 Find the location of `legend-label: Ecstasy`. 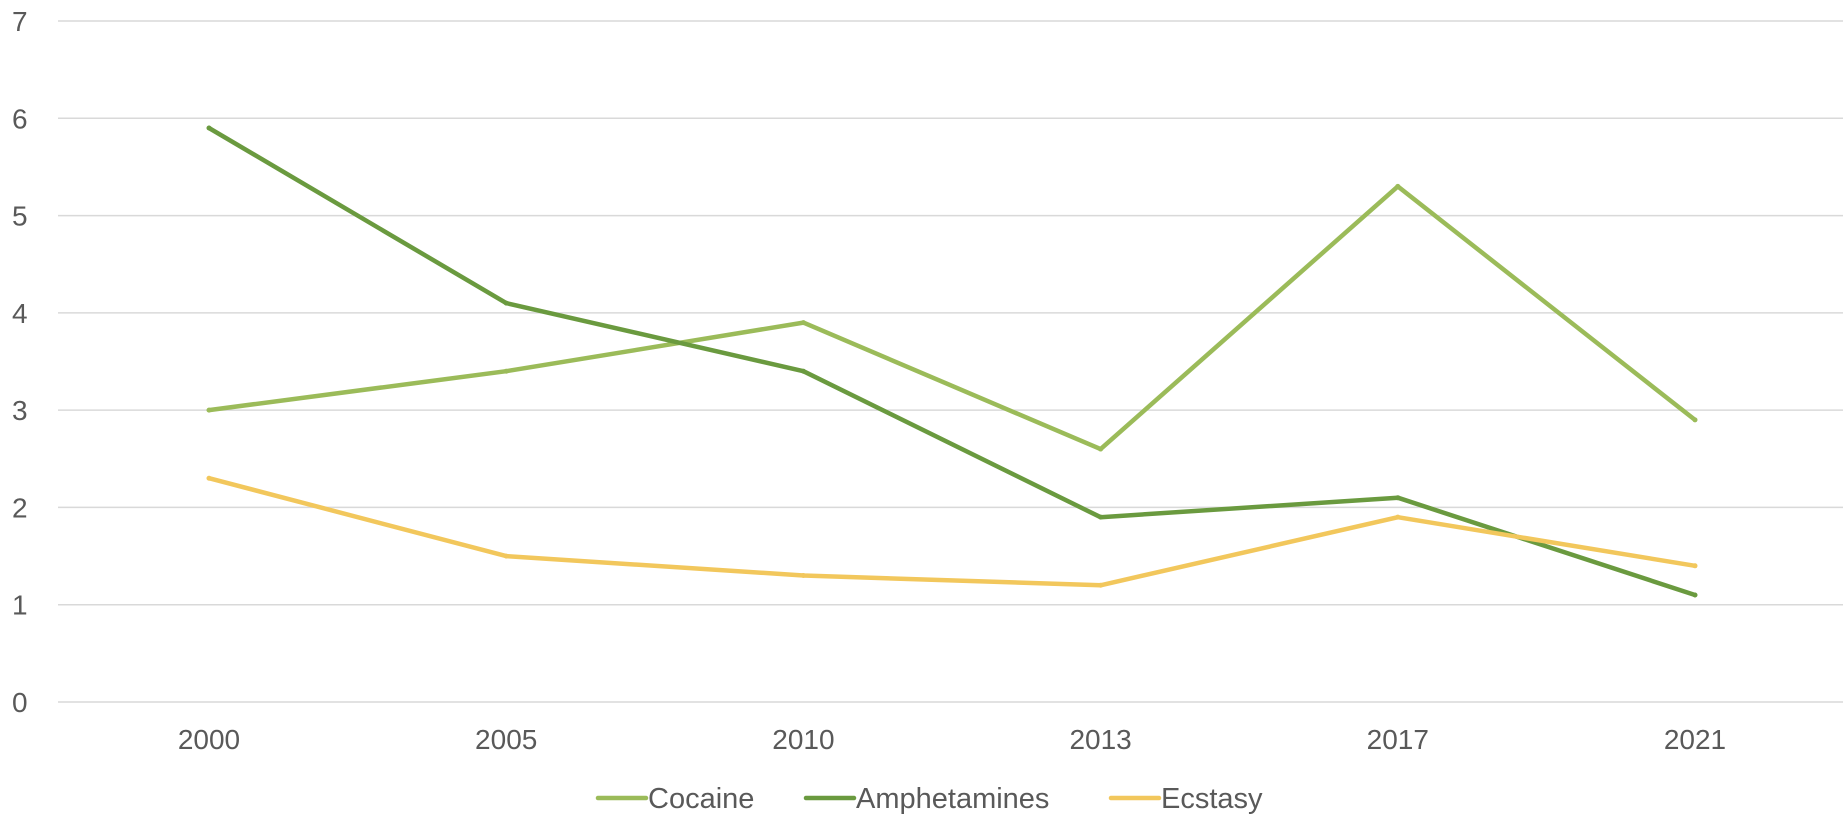

legend-label: Ecstasy is located at coordinates (1212, 799).